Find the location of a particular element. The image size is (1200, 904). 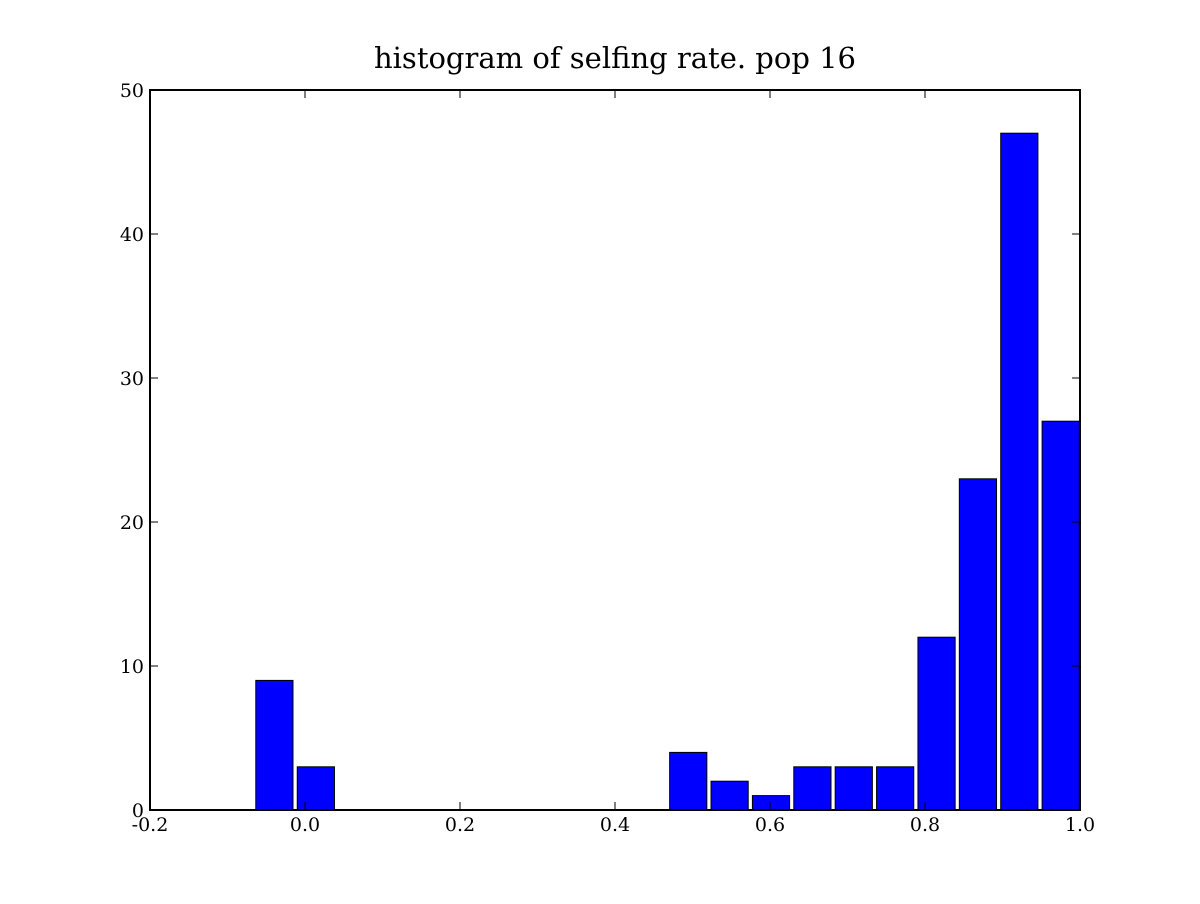

y-tick-label: 20 is located at coordinates (132, 523).